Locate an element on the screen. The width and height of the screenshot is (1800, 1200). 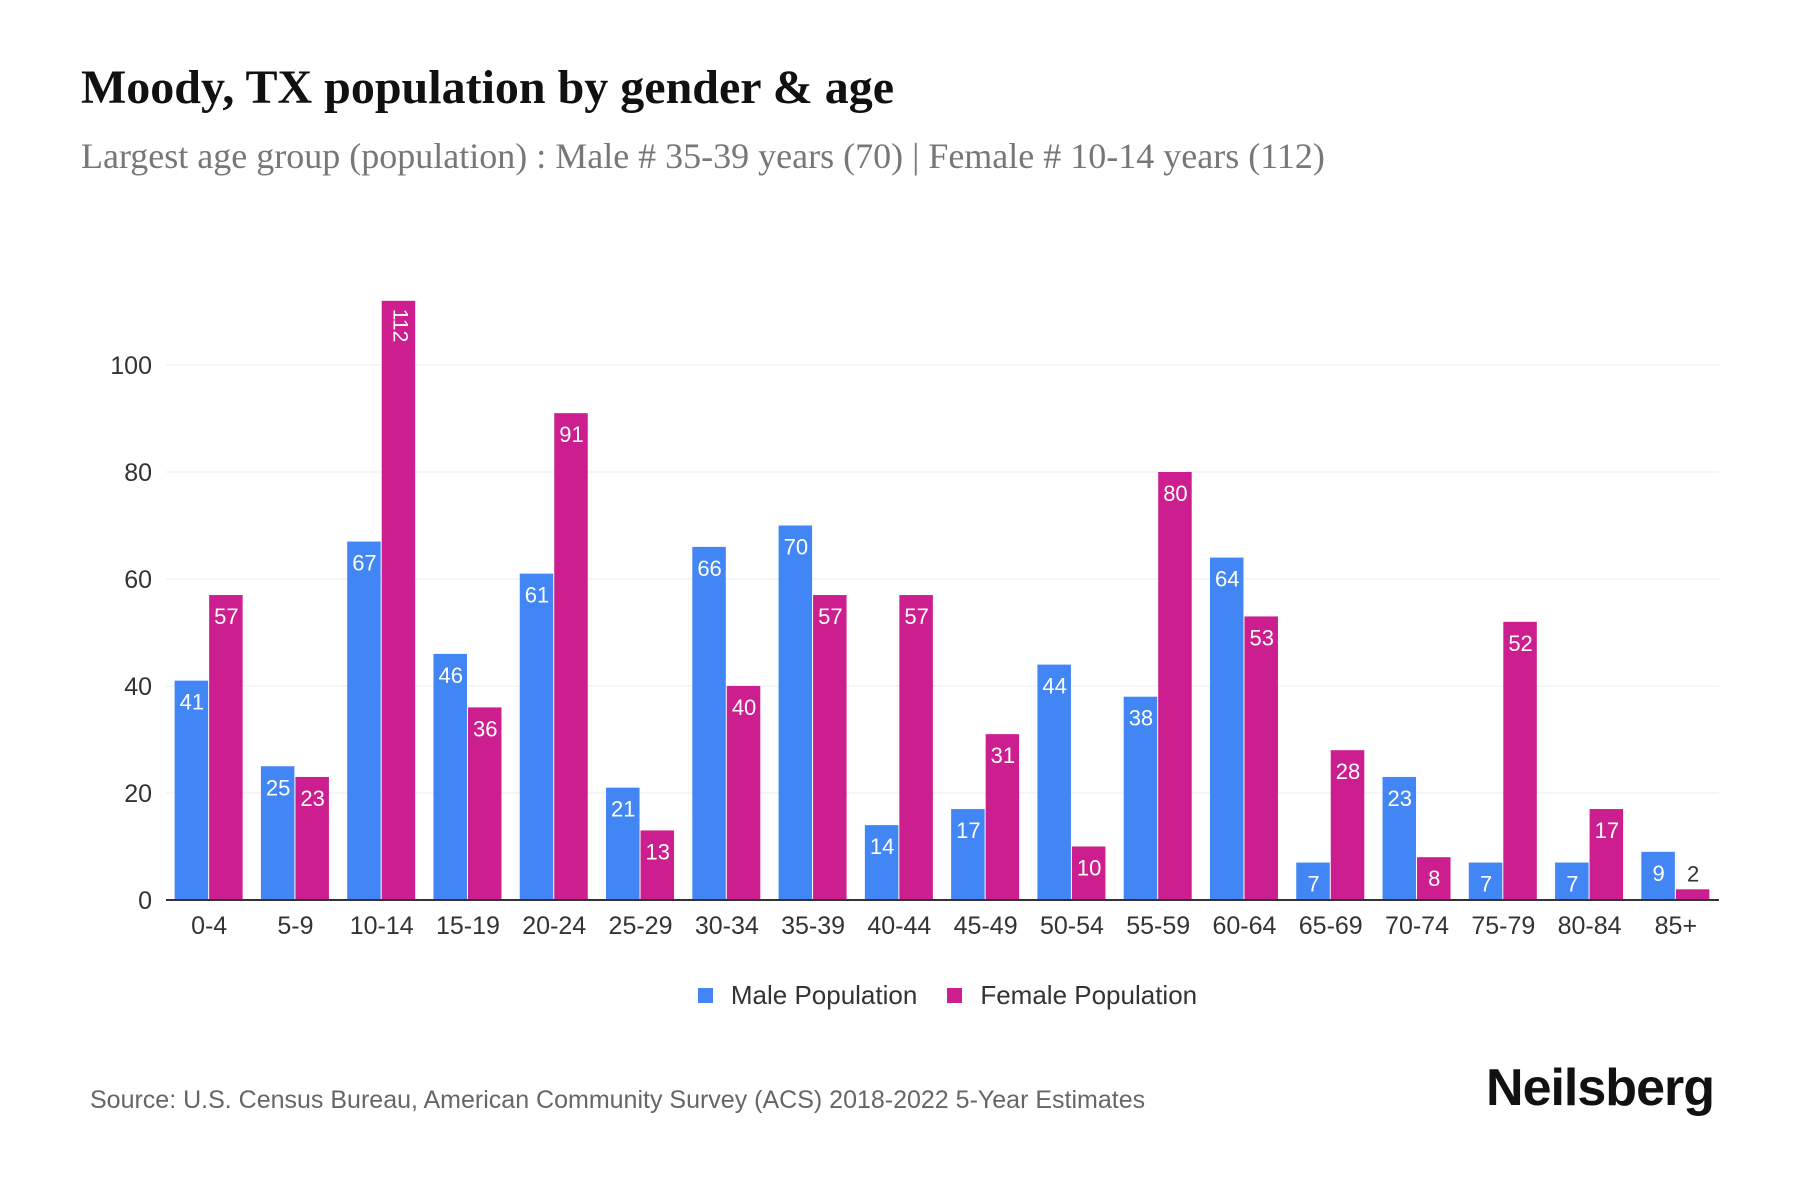
chart-title: Moody, TX population by gender & age is located at coordinates (488, 87).